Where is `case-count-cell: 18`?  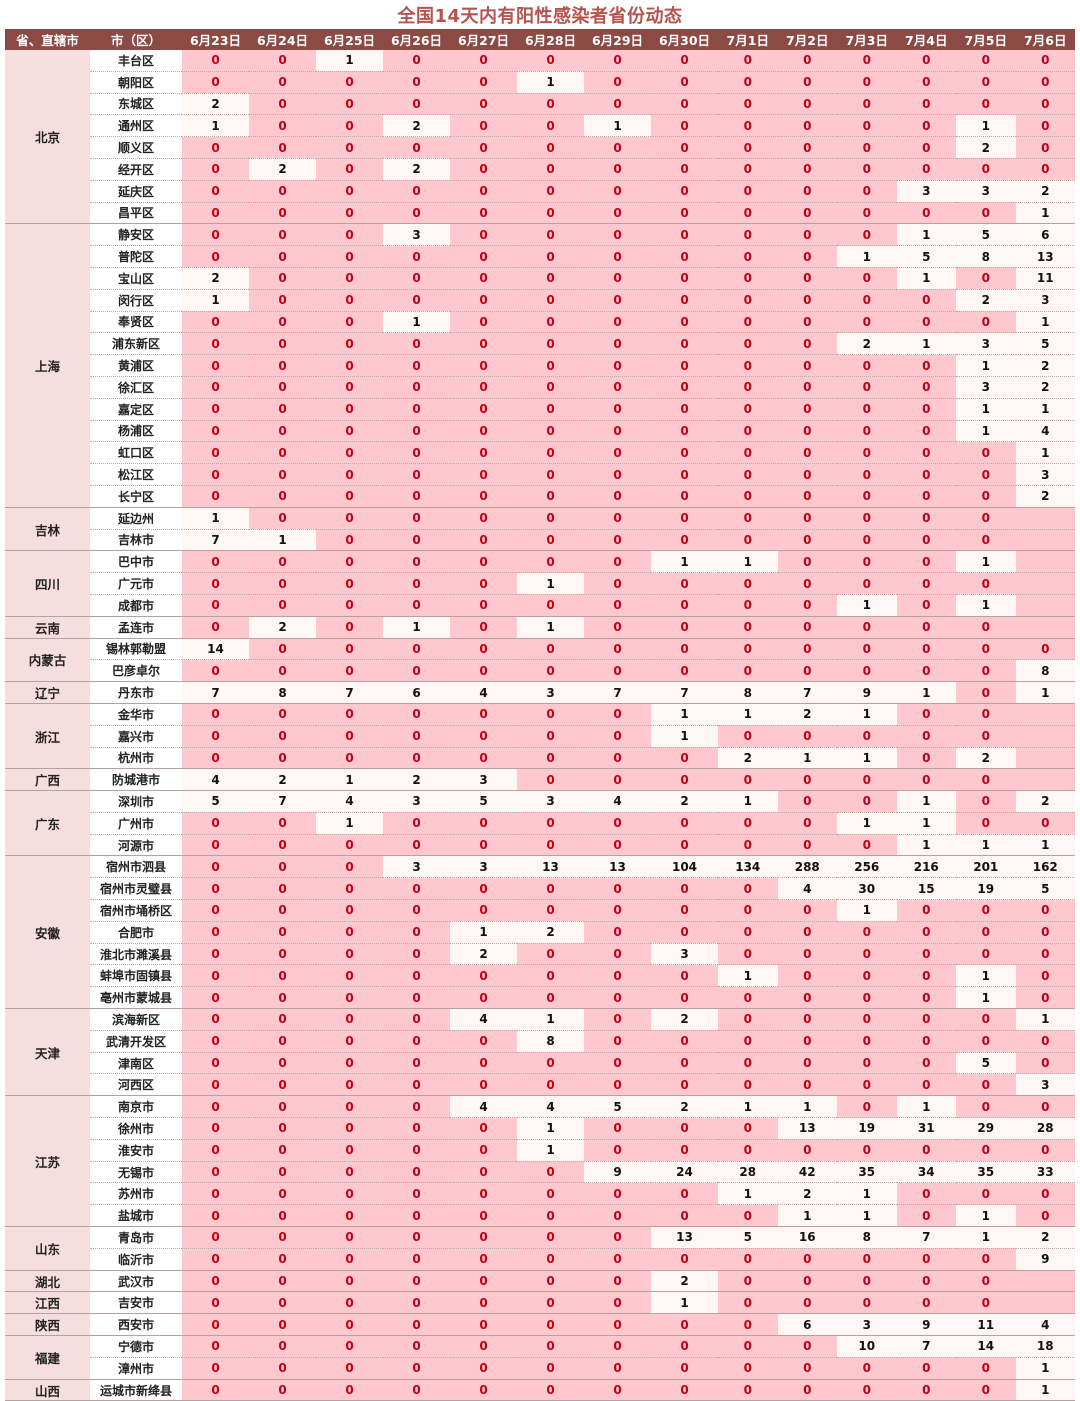 case-count-cell: 18 is located at coordinates (1045, 1346).